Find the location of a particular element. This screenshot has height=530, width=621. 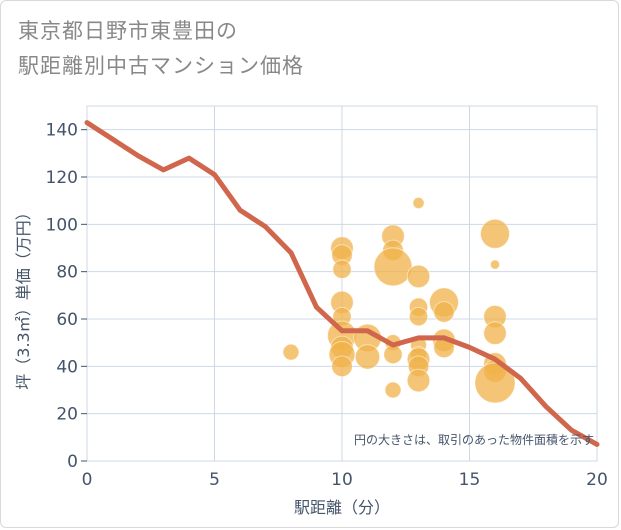

chart-title: 東京都日野市東豊田の 駅距離別中古マンション価格 is located at coordinates (298, 49).